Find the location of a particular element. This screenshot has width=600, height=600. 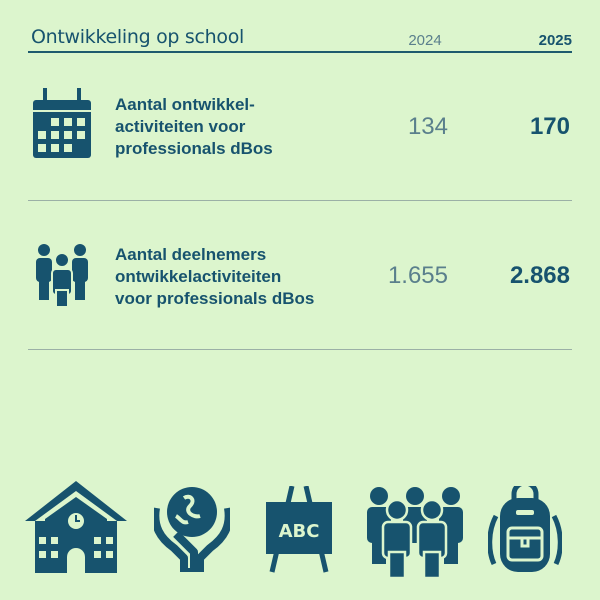

page-title: Ontwikkeling op school is located at coordinates (138, 37).